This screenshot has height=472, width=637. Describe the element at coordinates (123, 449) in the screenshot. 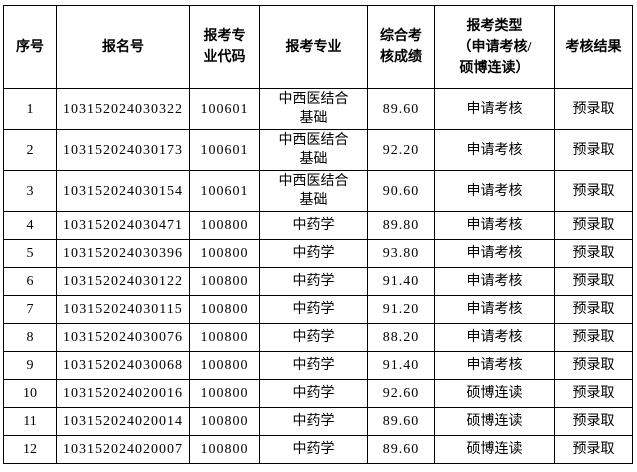

I see `cell-registration-number: 103152024020007` at that location.